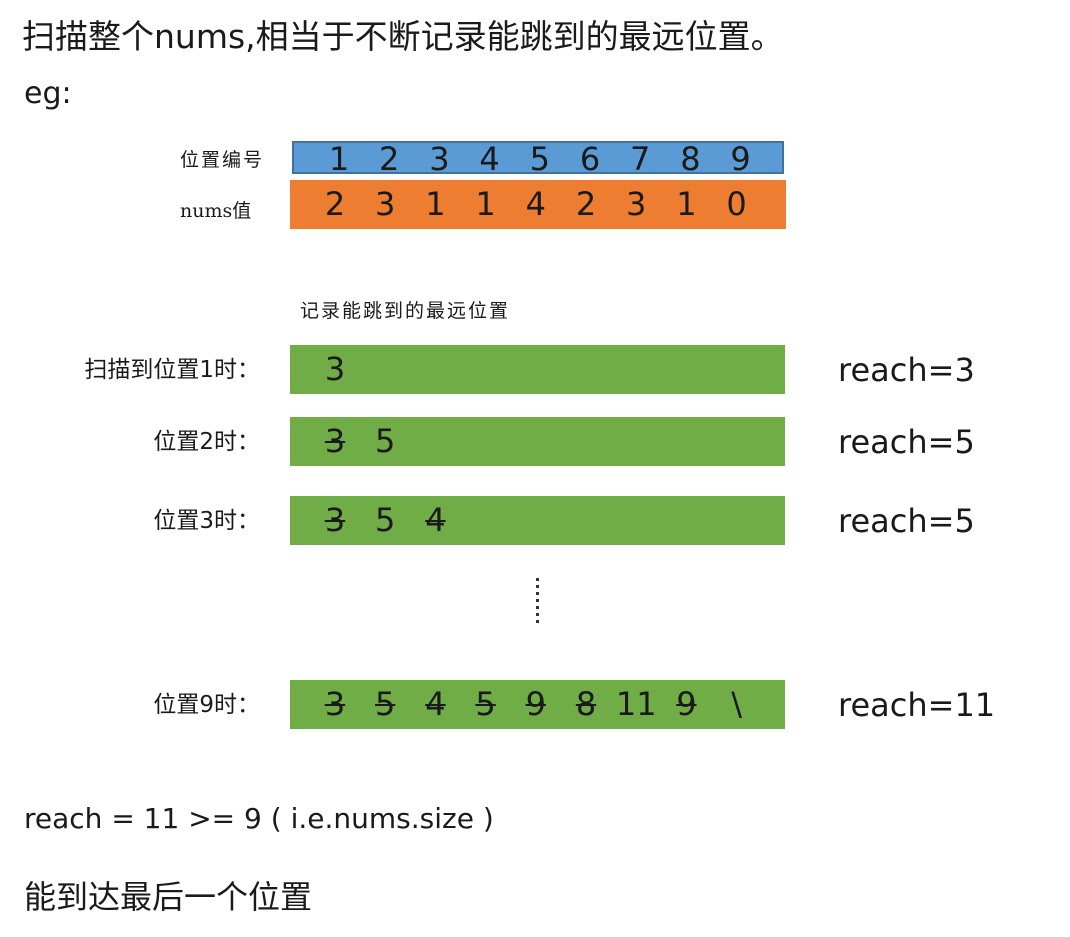 Image resolution: width=1070 pixels, height=937 pixels. I want to click on position-cell-3: 3, so click(439, 159).